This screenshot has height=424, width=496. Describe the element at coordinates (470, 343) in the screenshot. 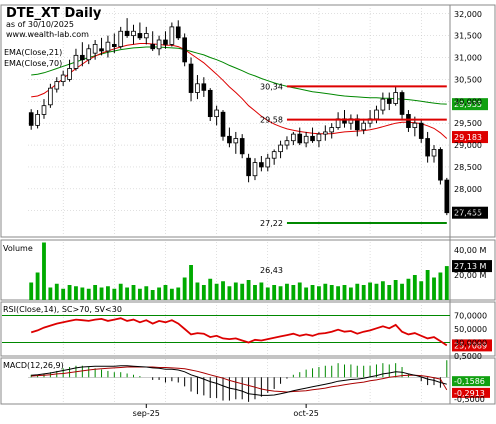

I see `rsi-tick-label: 30,0000` at that location.